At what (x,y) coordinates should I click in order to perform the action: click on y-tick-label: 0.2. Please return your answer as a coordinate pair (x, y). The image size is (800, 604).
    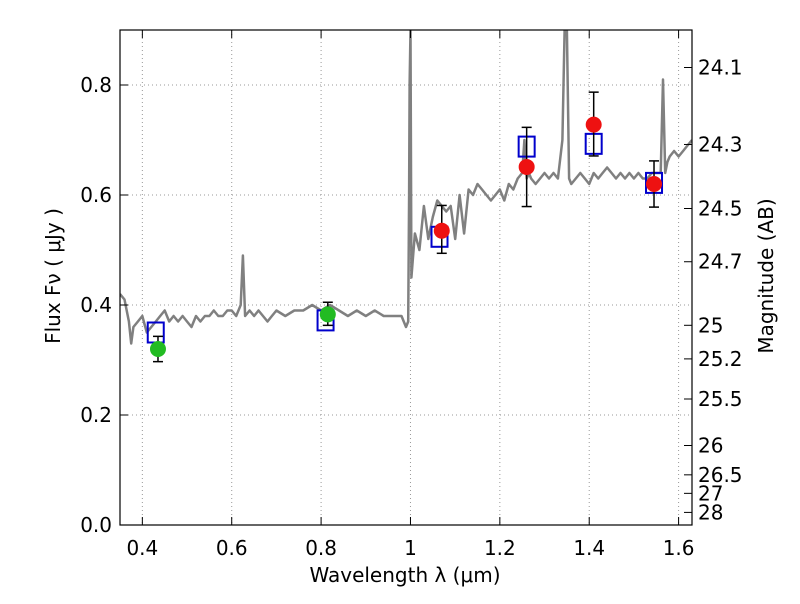
    Looking at the image, I should click on (96, 415).